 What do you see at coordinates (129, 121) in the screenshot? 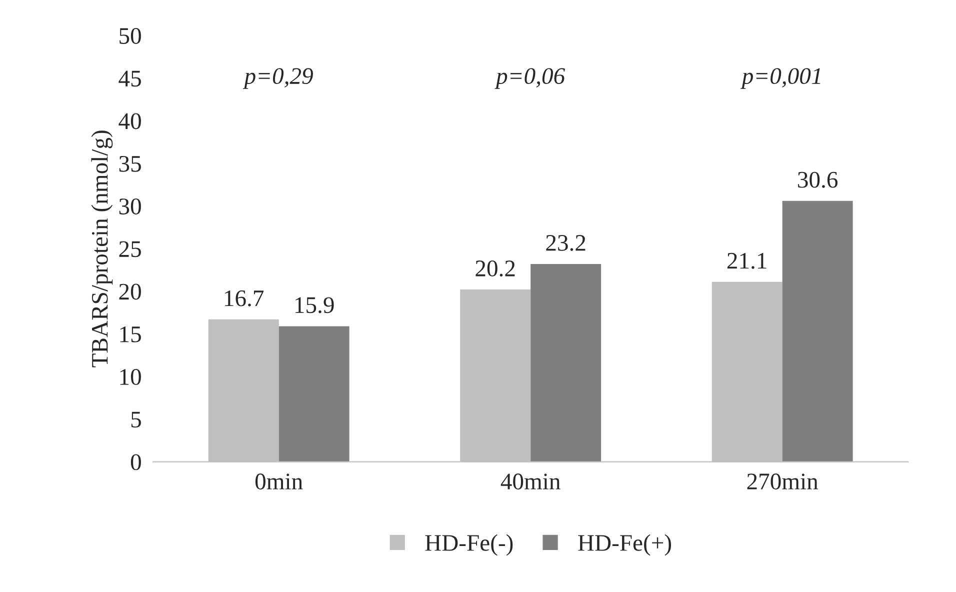
I see `y-tick-label: 40` at bounding box center [129, 121].